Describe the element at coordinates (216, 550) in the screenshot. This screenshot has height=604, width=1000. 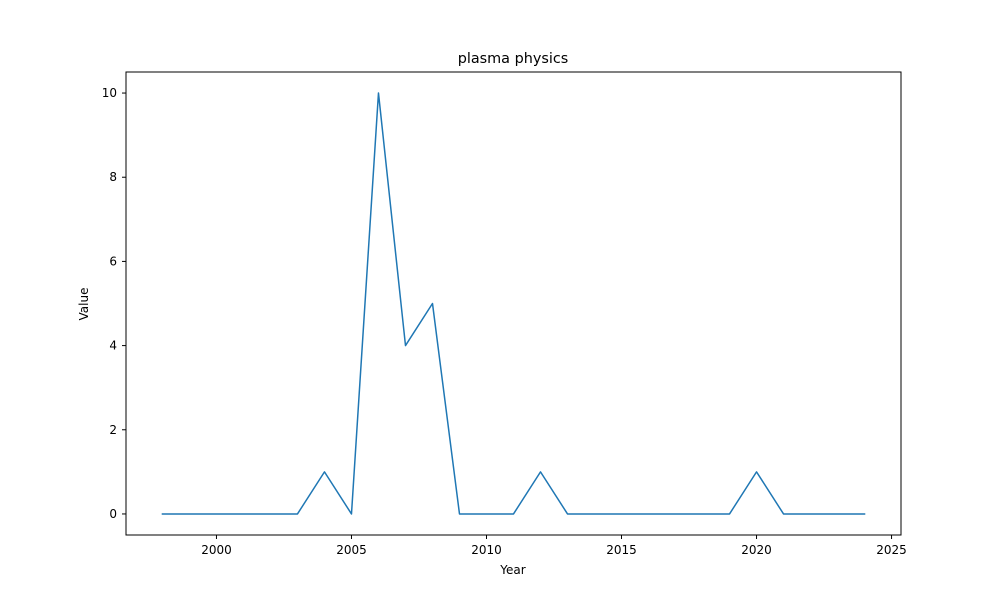
I see `x-tick-label: 2000` at that location.